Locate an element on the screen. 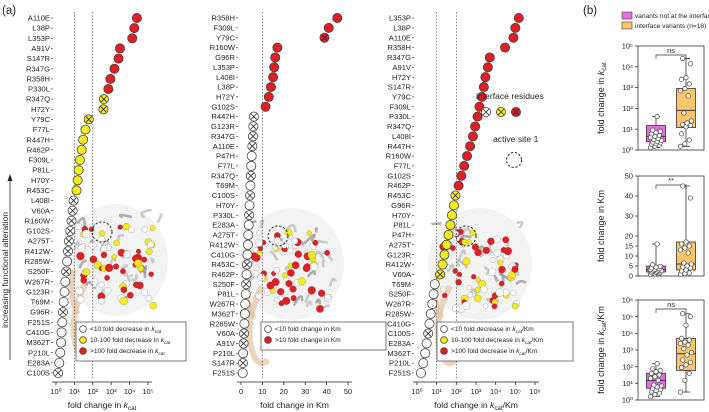 This screenshot has height=412, width=709. y-tick-label: 5 is located at coordinates (631, 266).